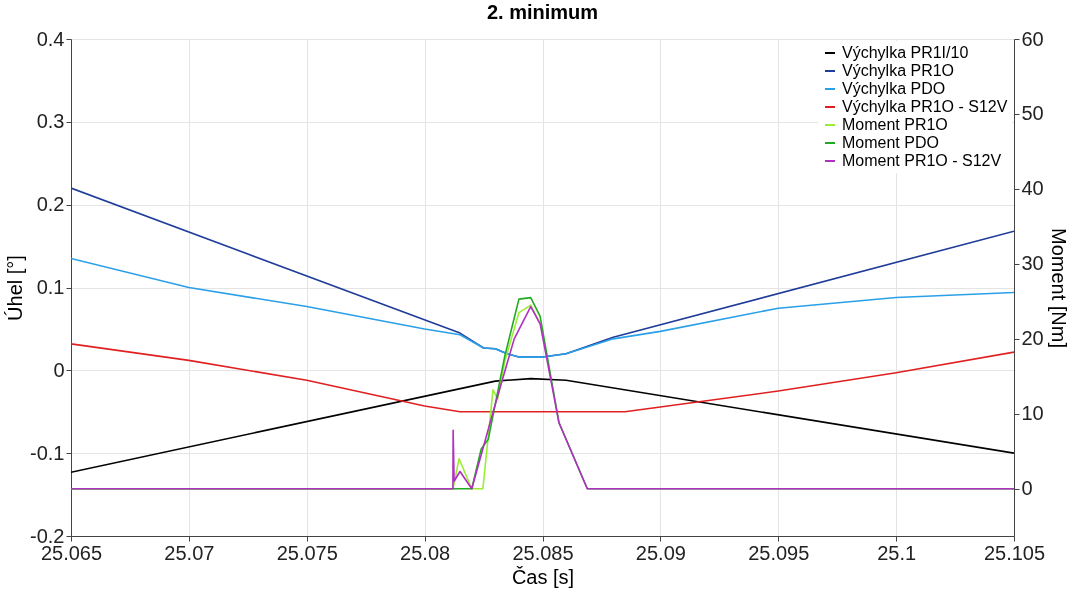  Describe the element at coordinates (898, 70) in the screenshot. I see `legend-label: Výchylka PR1O` at that location.